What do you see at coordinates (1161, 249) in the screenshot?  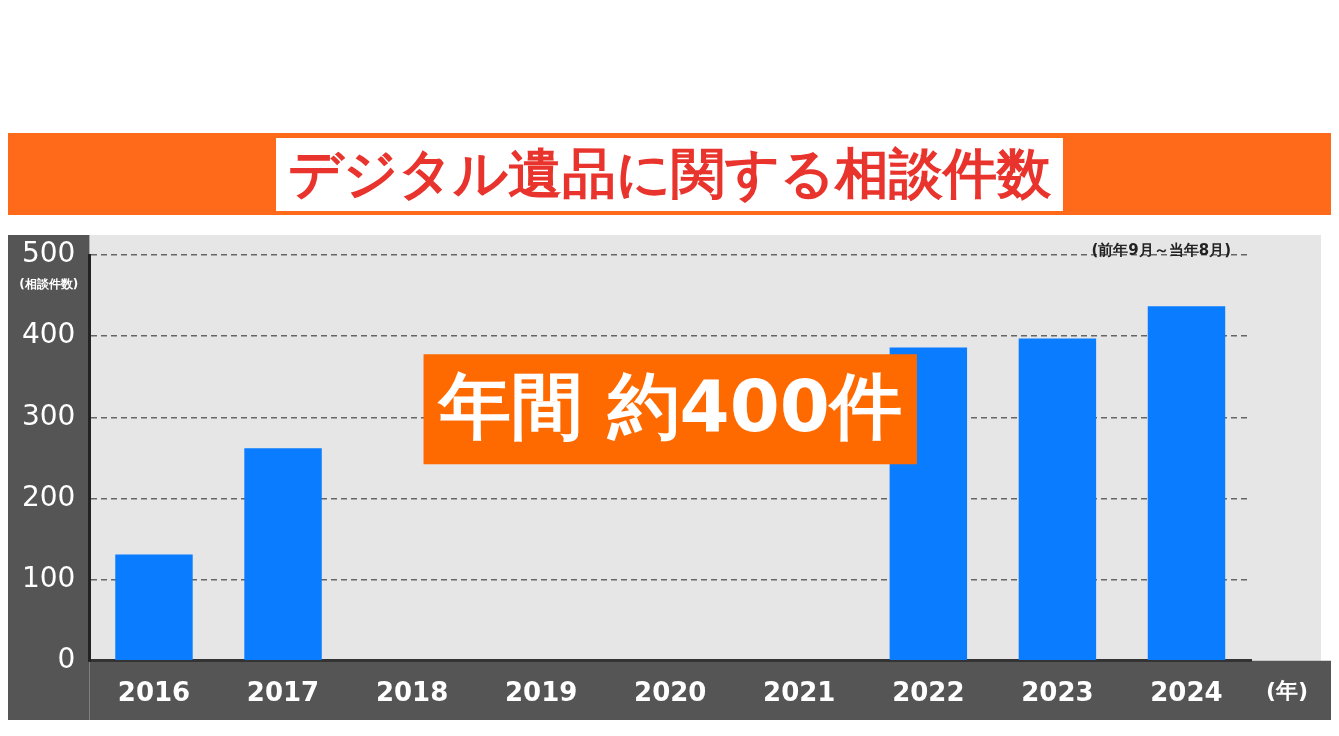 I see `annotation: (前年9月～当年8月)` at bounding box center [1161, 249].